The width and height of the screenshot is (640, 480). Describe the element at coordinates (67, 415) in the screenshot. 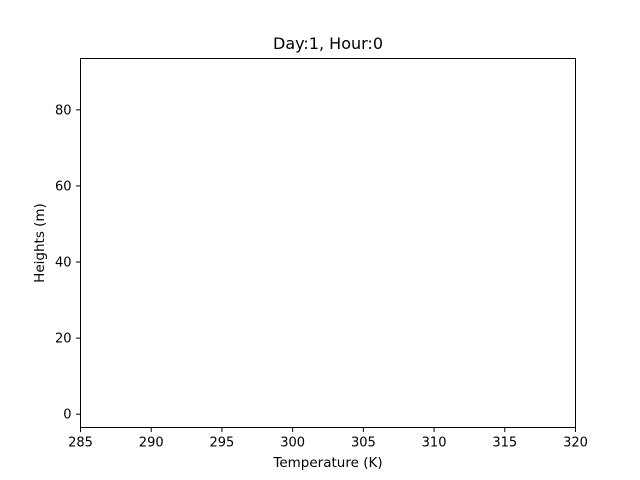

I see `y-tick-label: 0` at that location.